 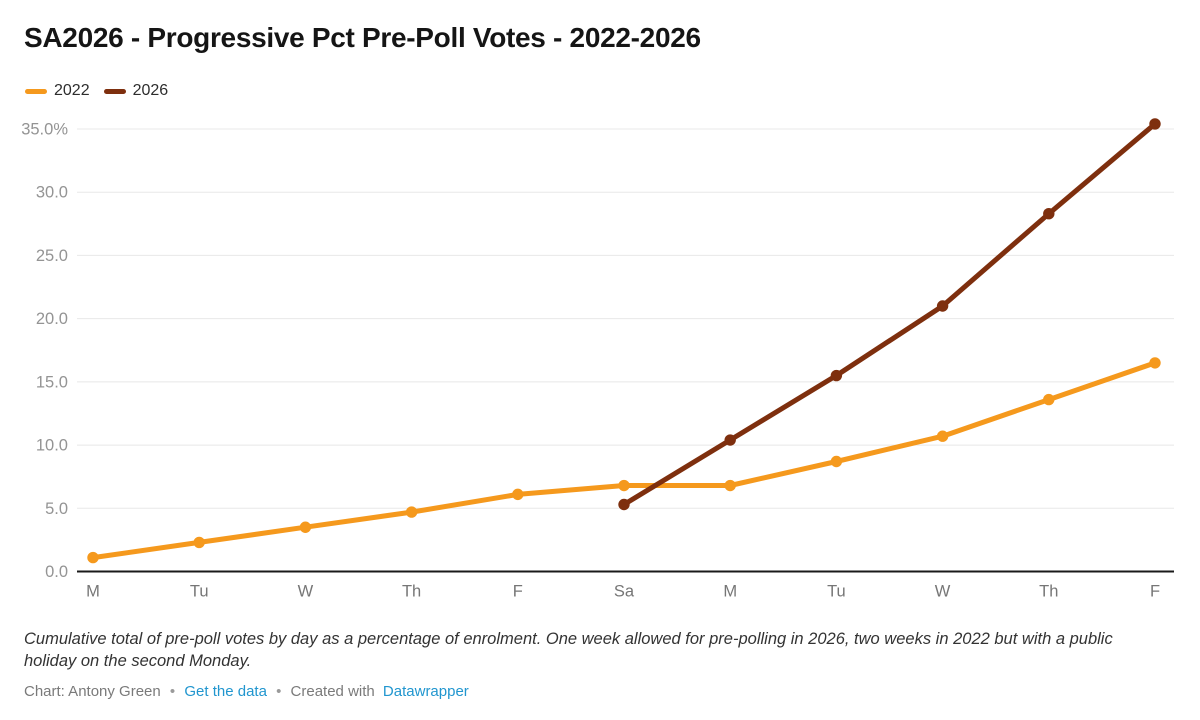 I want to click on y-tick-label: 30.0, so click(x=52, y=193).